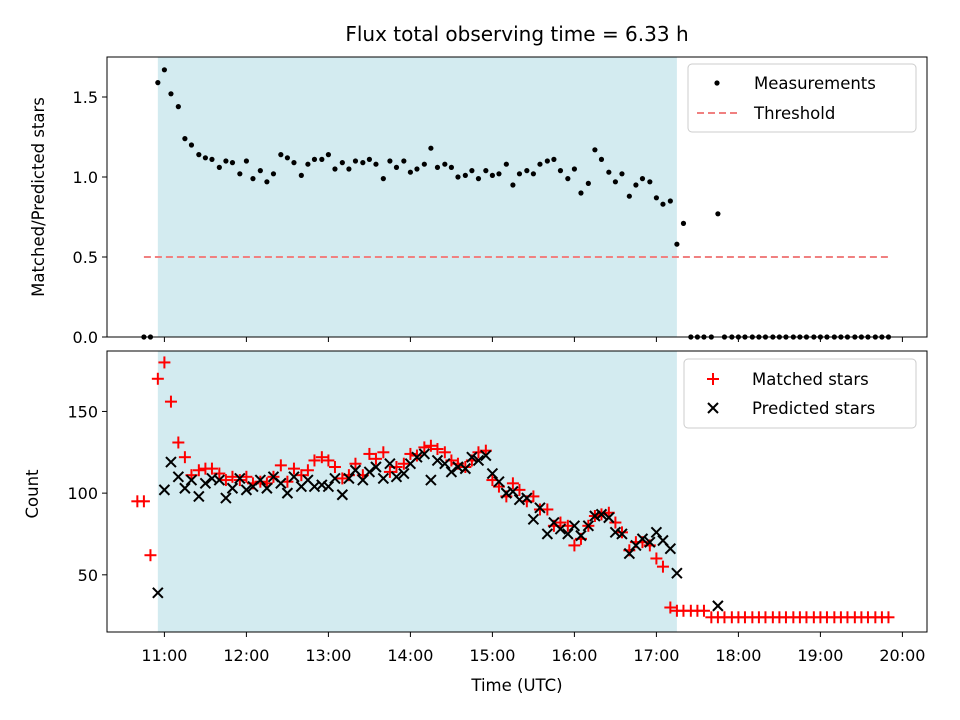  What do you see at coordinates (85, 257) in the screenshot?
I see `top-y-tick-label: 0.5` at bounding box center [85, 257].